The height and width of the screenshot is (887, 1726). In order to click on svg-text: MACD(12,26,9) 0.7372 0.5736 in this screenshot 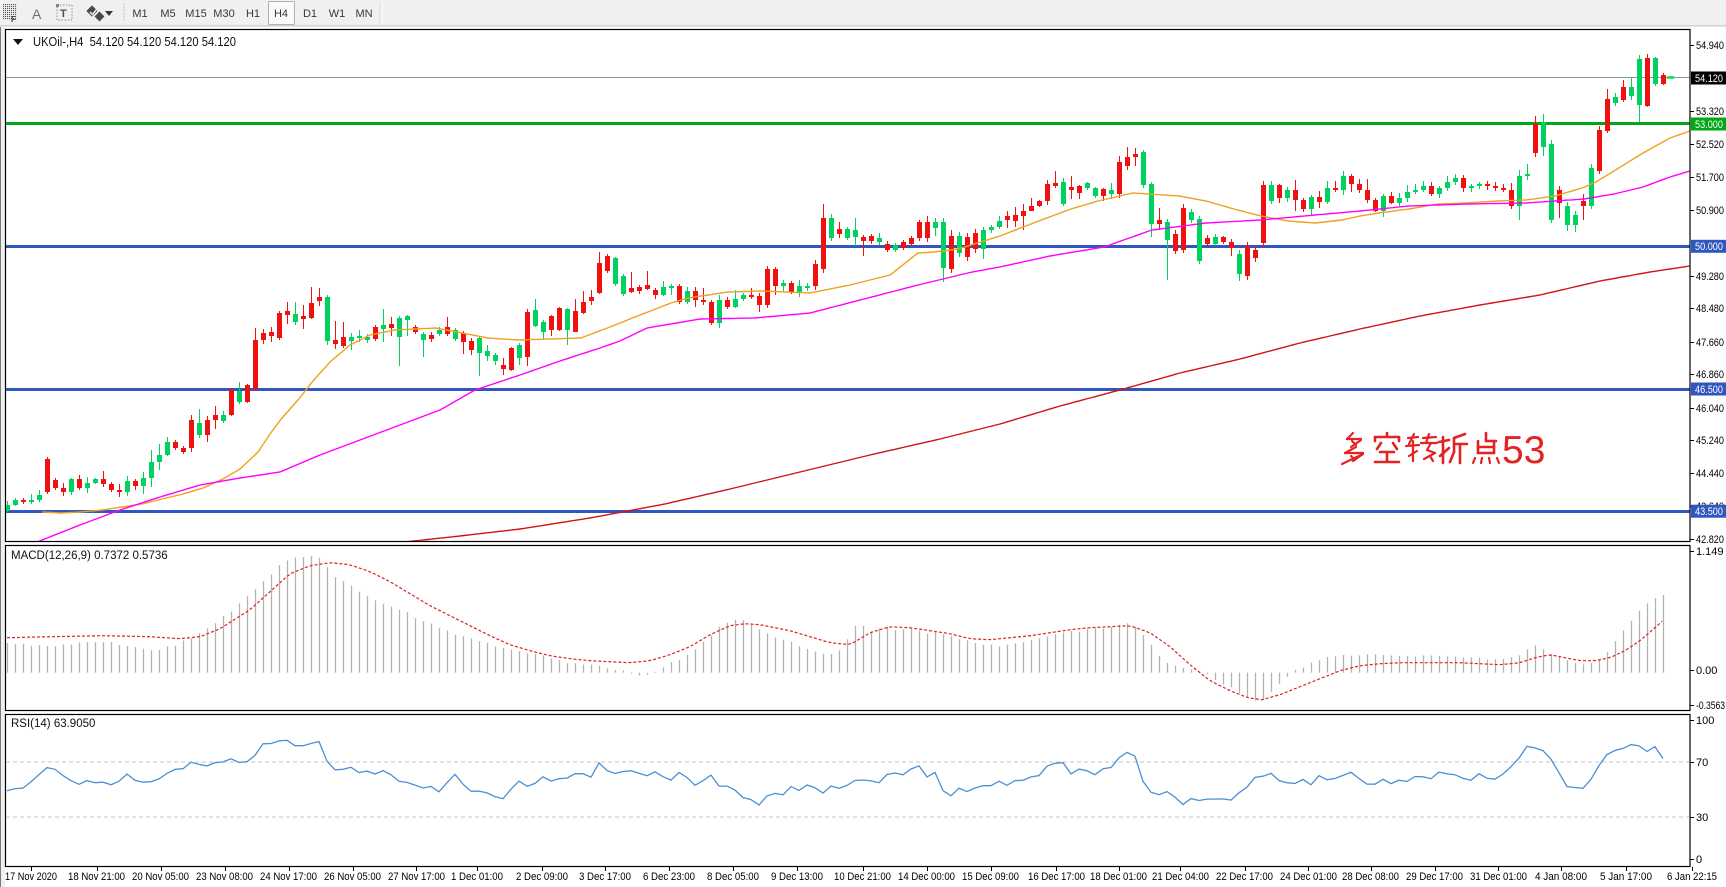, I will do `click(89, 556)`.